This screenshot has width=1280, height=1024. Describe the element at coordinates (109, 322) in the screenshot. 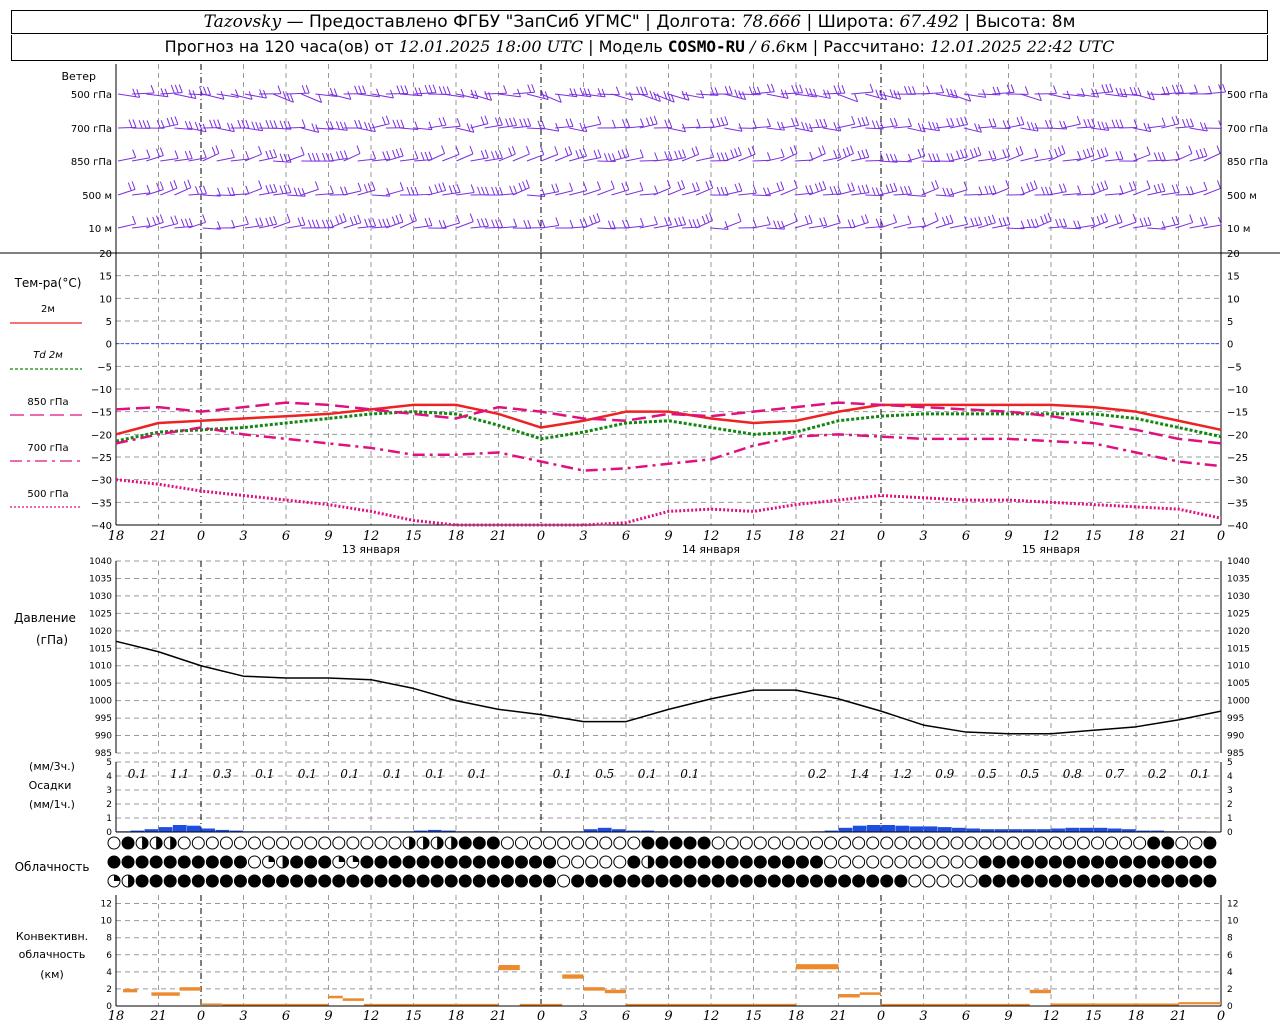

I see `temp-tick-left: 5` at that location.